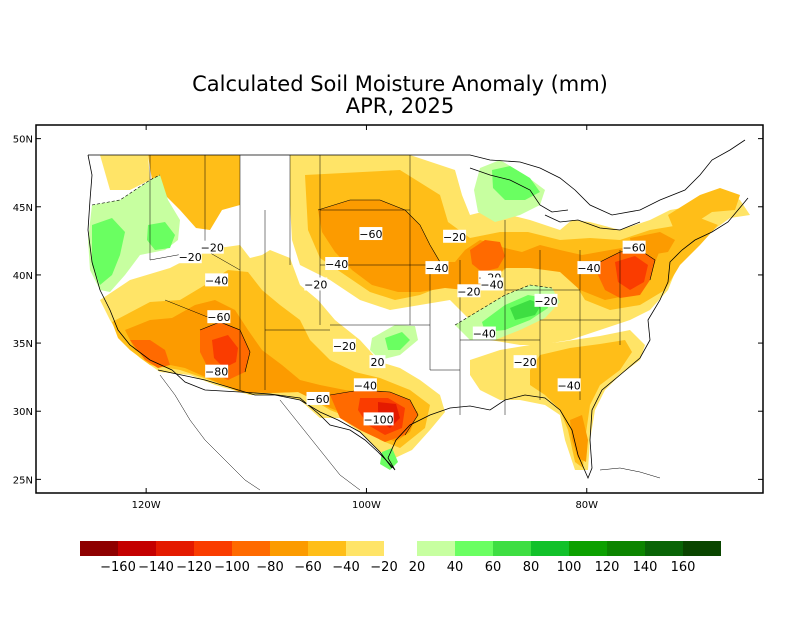 This screenshot has height=618, width=800. What do you see at coordinates (555, 199) in the screenshot?
I see `great-lakes` at bounding box center [555, 199].